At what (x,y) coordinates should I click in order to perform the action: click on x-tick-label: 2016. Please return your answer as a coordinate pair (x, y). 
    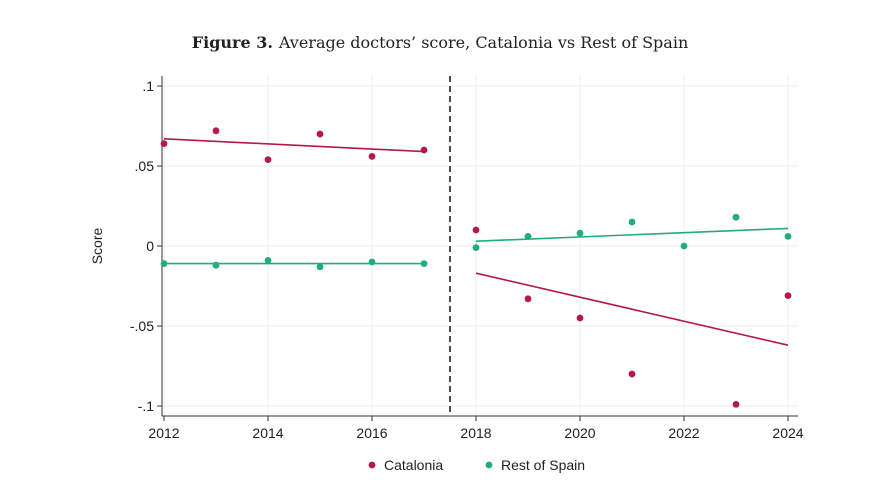
    Looking at the image, I should click on (371, 433).